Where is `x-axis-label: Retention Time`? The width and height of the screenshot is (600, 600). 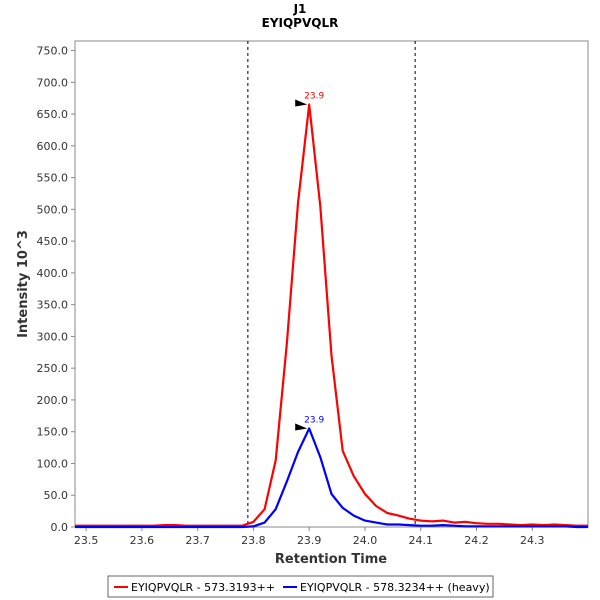 x-axis-label: Retention Time is located at coordinates (331, 559).